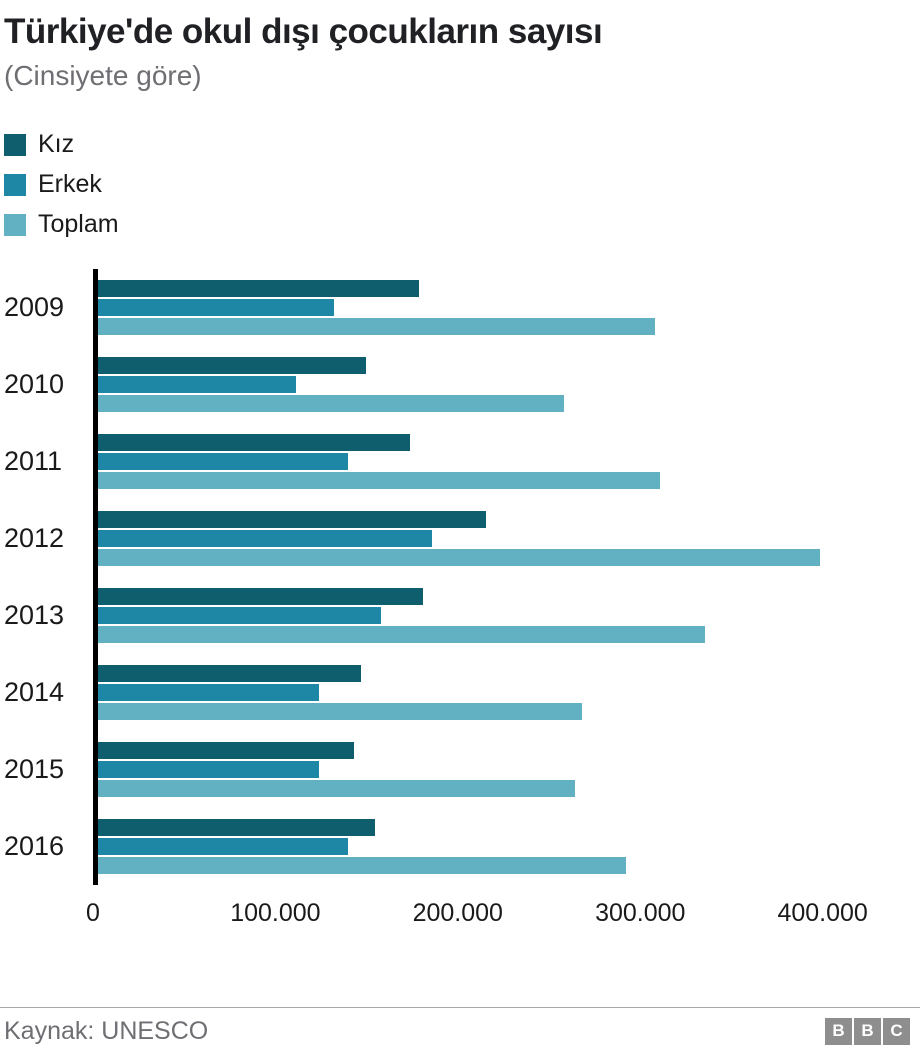 The image size is (920, 1054). What do you see at coordinates (229, 674) in the screenshot?
I see `bar-series-0-year-2014` at bounding box center [229, 674].